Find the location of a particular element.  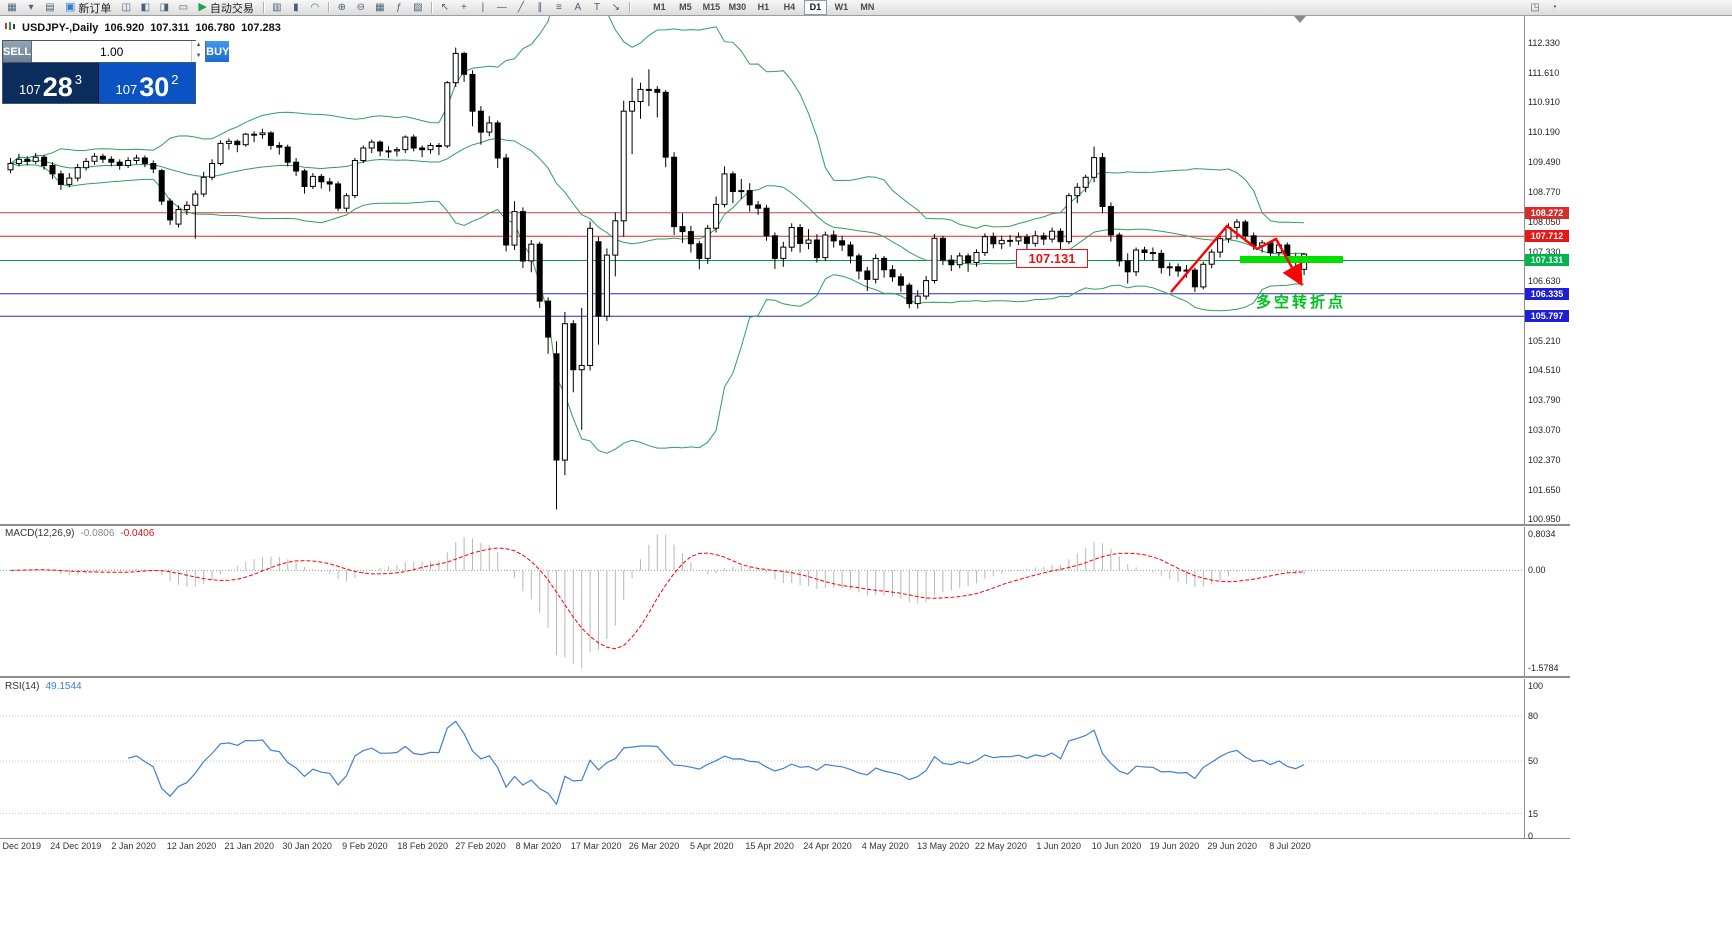

timeframe-m5-button: M5 is located at coordinates (685, 7).